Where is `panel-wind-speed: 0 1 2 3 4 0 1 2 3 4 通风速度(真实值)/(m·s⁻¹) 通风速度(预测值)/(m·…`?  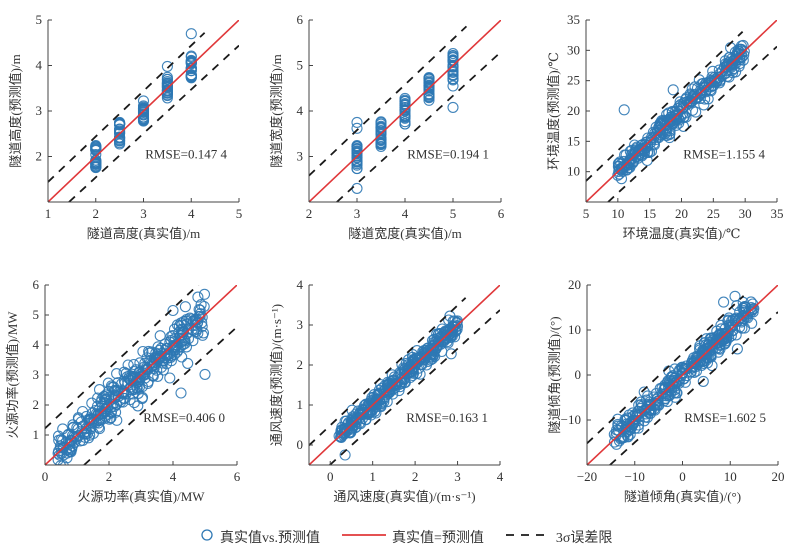 panel-wind-speed: 0 1 2 3 4 0 1 2 3 4 通风速度(真实值)/(m·s⁻¹) 通风速度(预测值)/(m·… is located at coordinates (386, 390).